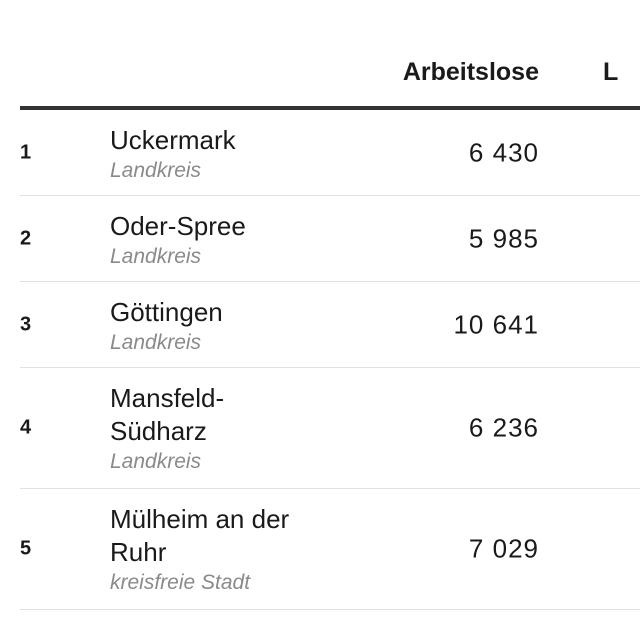 This screenshot has width=640, height=640. I want to click on column-header-arbeitslose: Arbeitslose, so click(470, 72).